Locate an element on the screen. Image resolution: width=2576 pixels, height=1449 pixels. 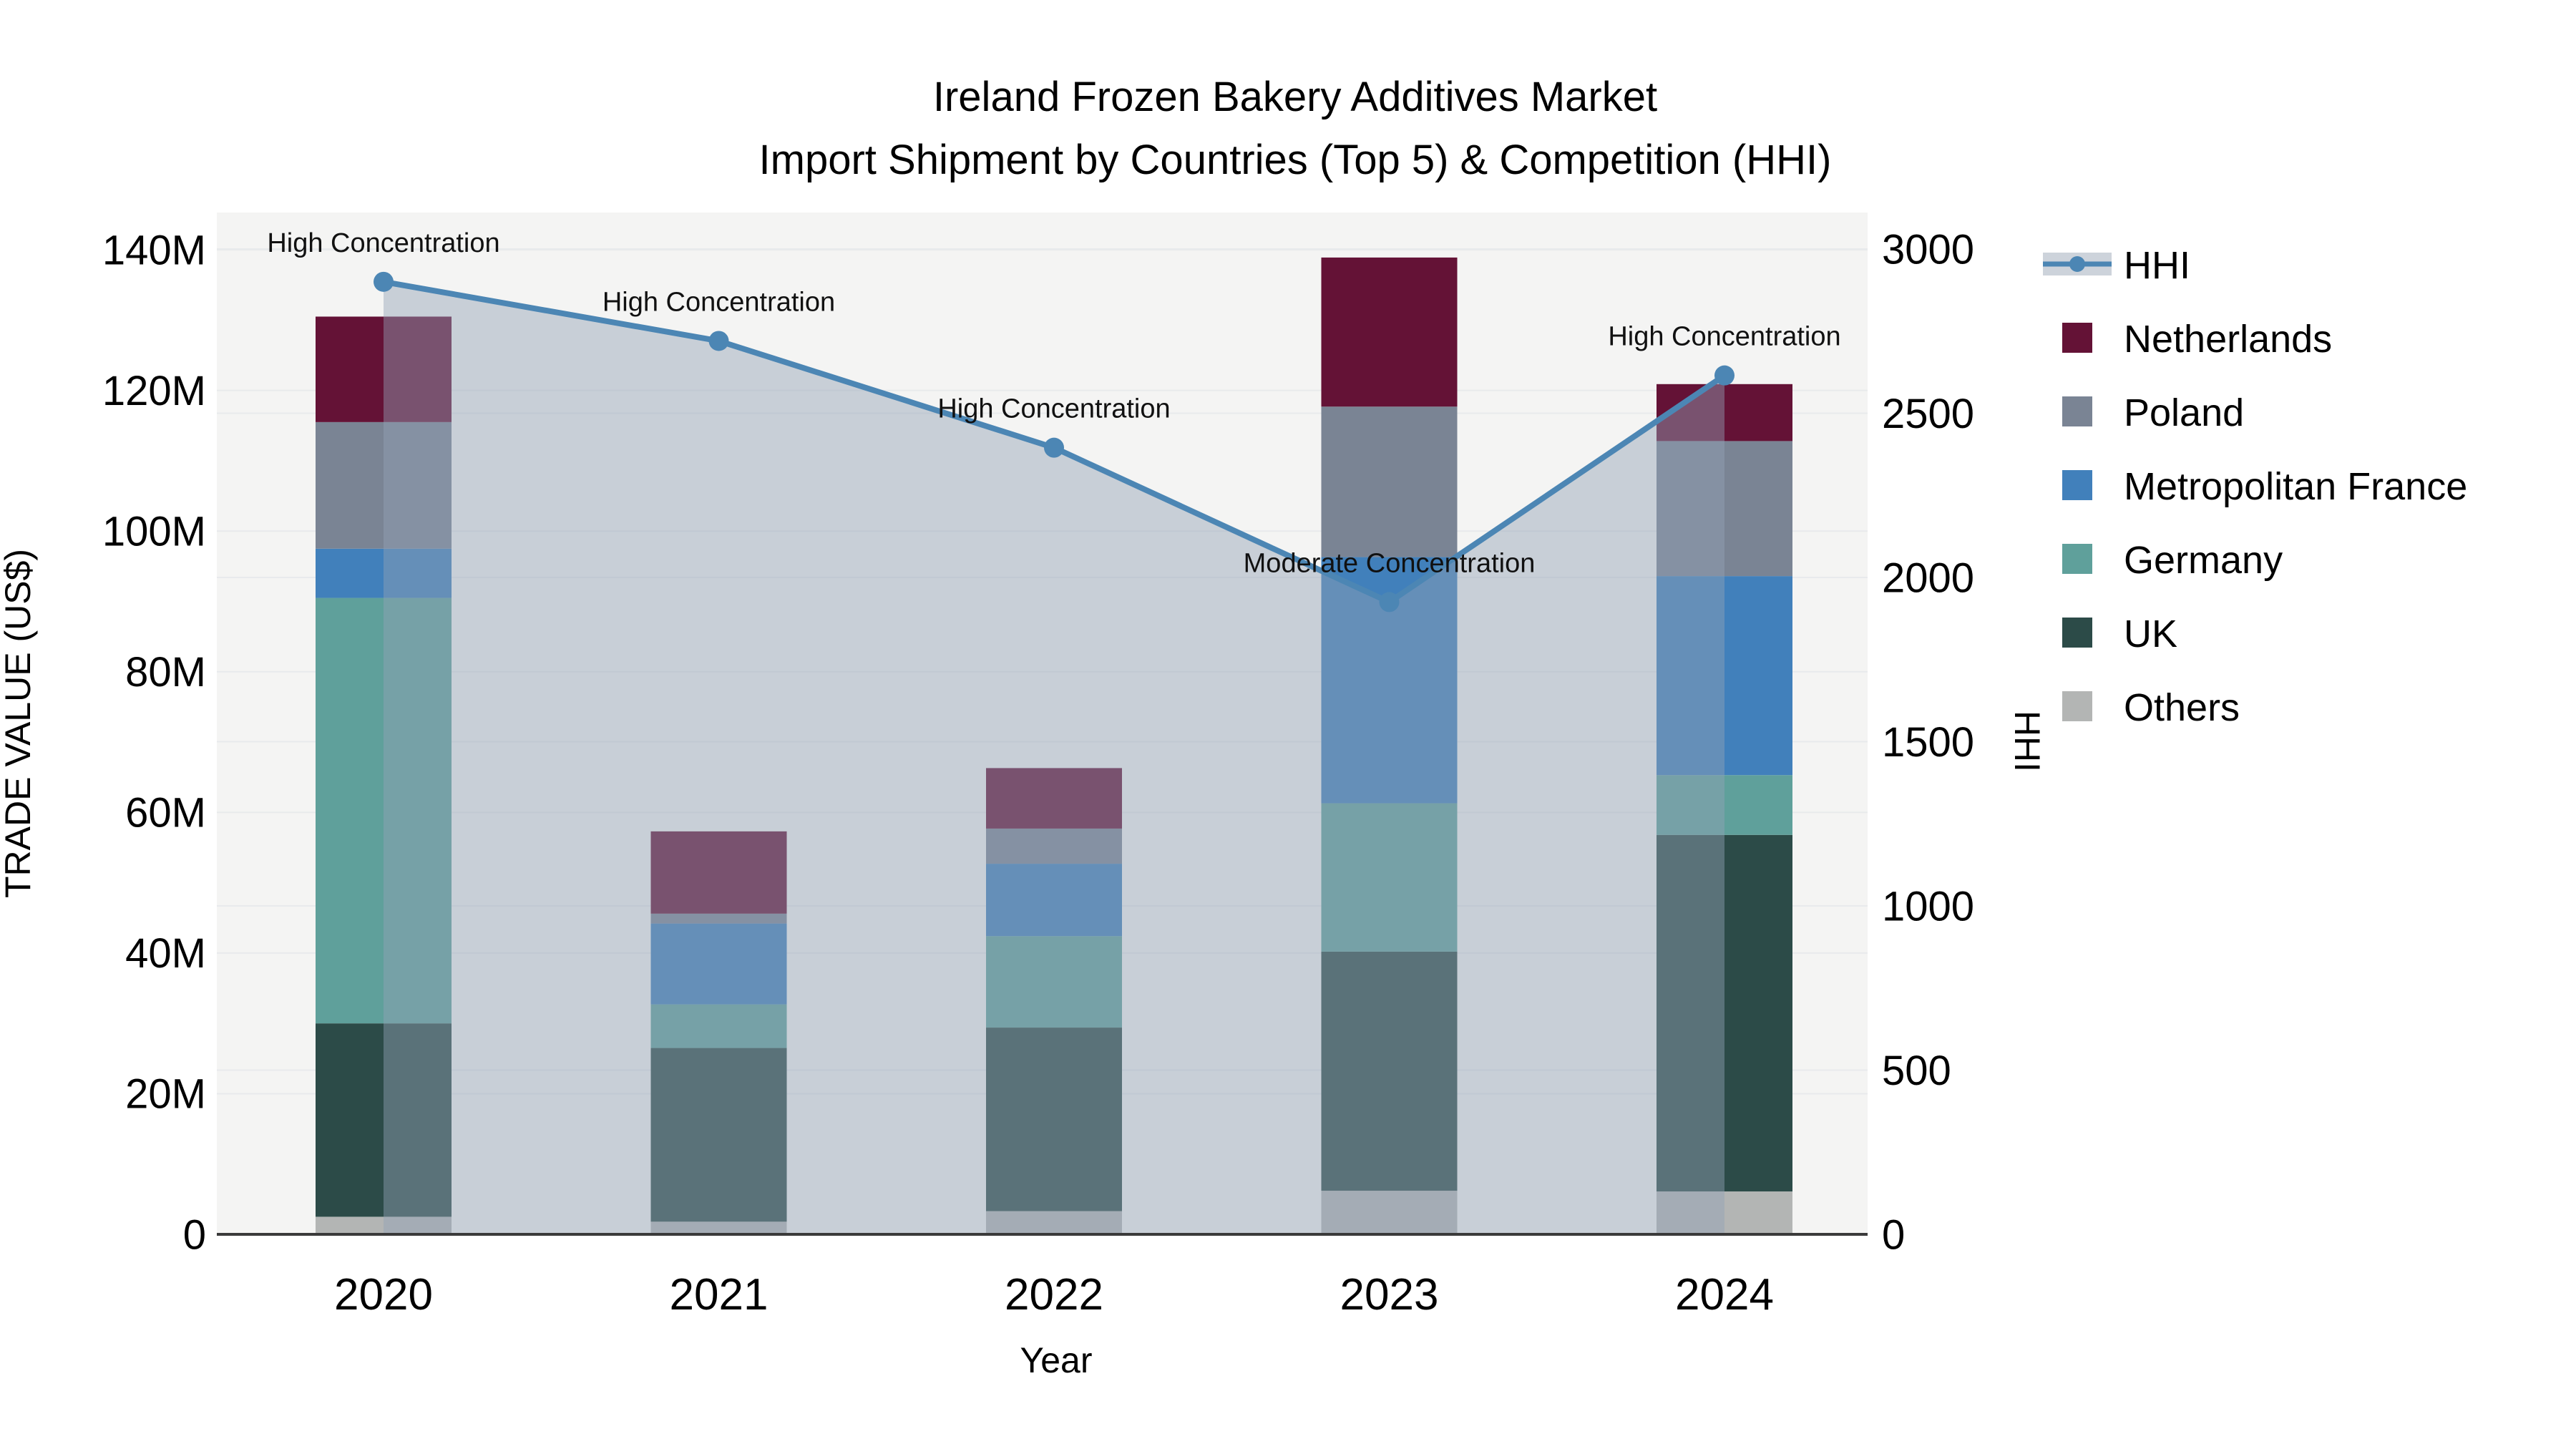
y-right-tick-label: 1000 is located at coordinates (1928, 906).